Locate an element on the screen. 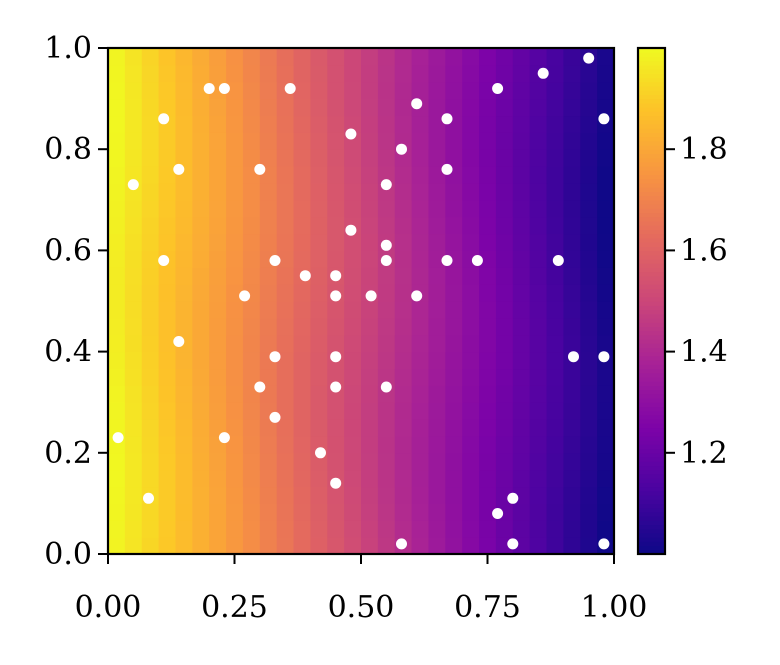 Image resolution: width=780 pixels, height=665 pixels. colorbar-tick-label: 1.8 is located at coordinates (704, 149).